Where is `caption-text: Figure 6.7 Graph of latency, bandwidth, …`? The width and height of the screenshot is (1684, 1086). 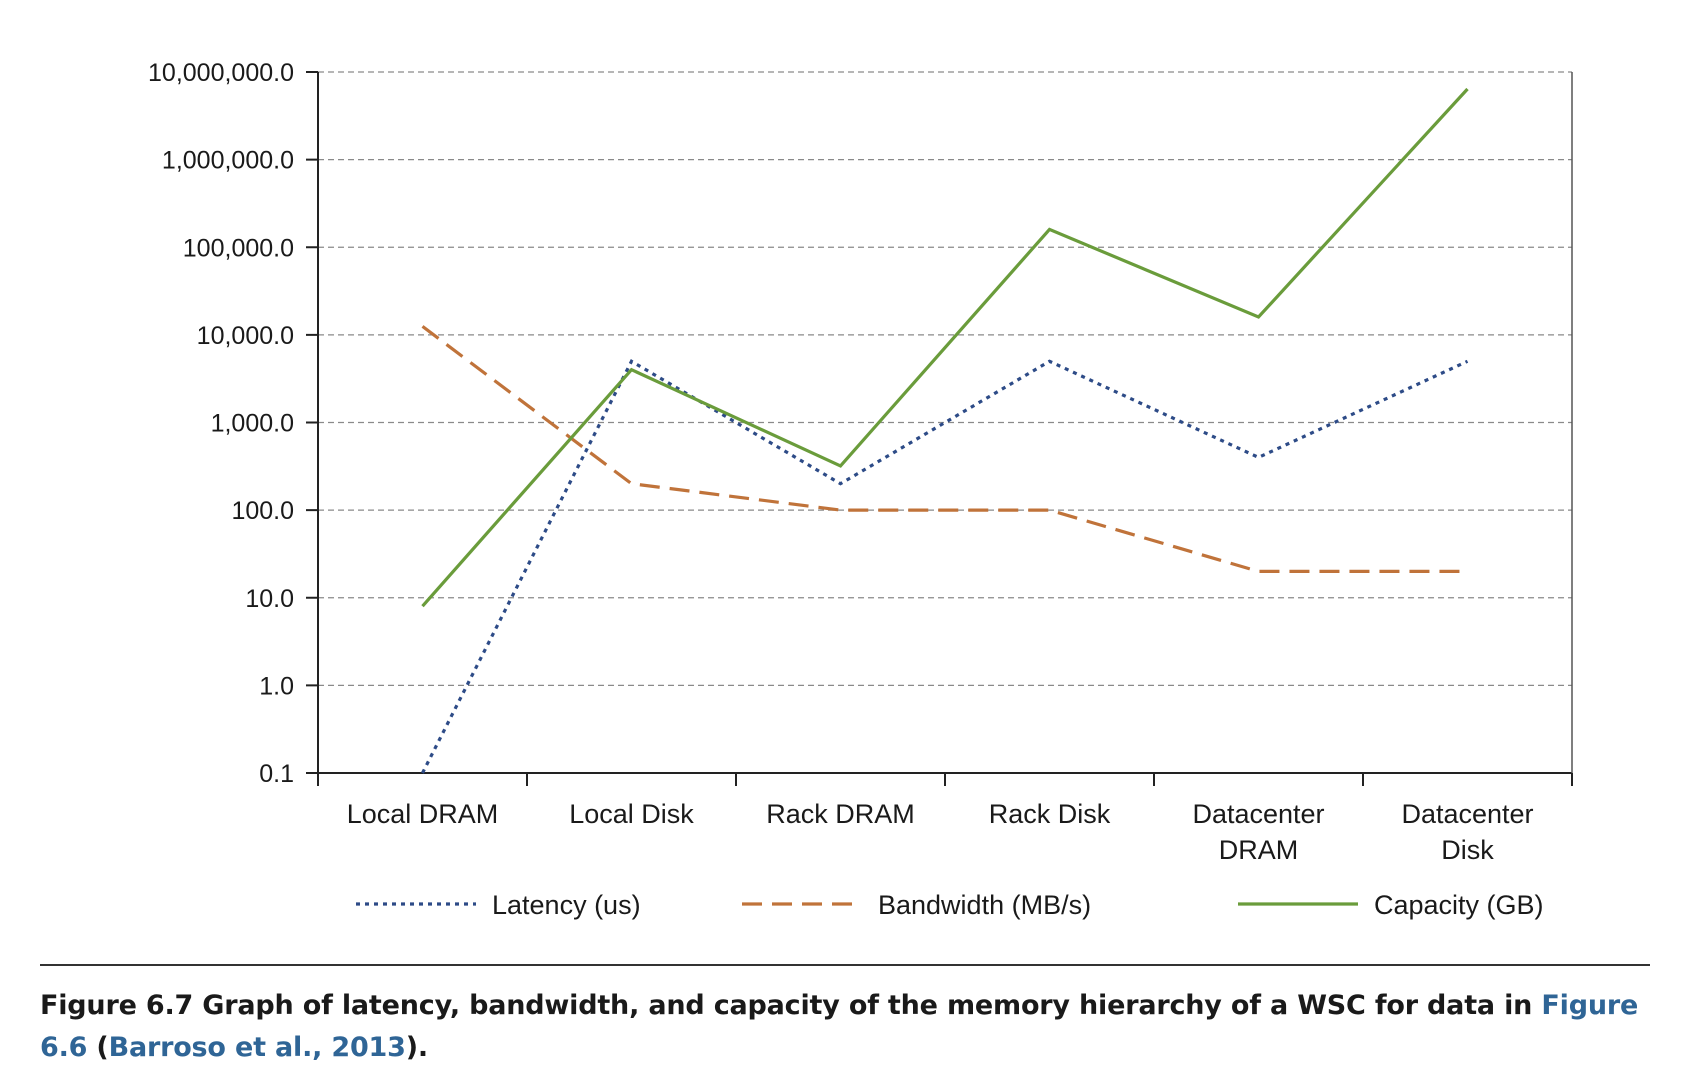 caption-text: Figure 6.7 Graph of latency, bandwidth, … is located at coordinates (791, 1005).